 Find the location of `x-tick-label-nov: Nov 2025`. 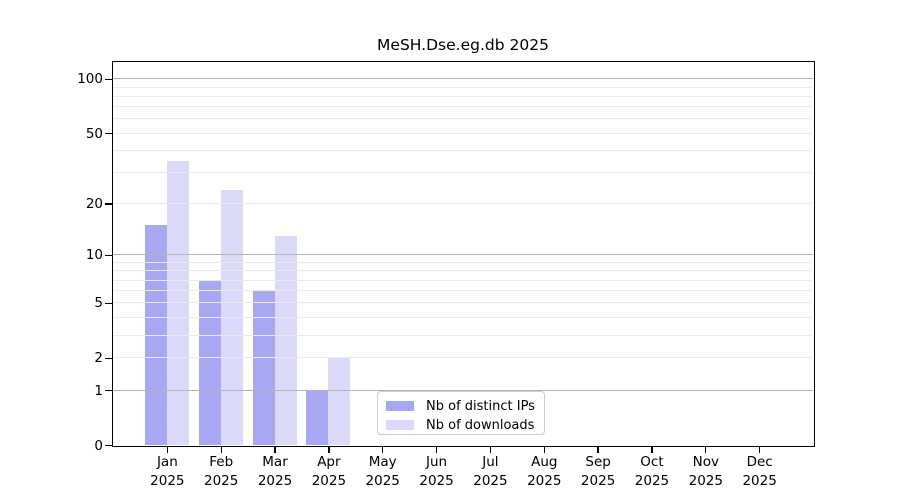

x-tick-label-nov: Nov 2025 is located at coordinates (705, 471).